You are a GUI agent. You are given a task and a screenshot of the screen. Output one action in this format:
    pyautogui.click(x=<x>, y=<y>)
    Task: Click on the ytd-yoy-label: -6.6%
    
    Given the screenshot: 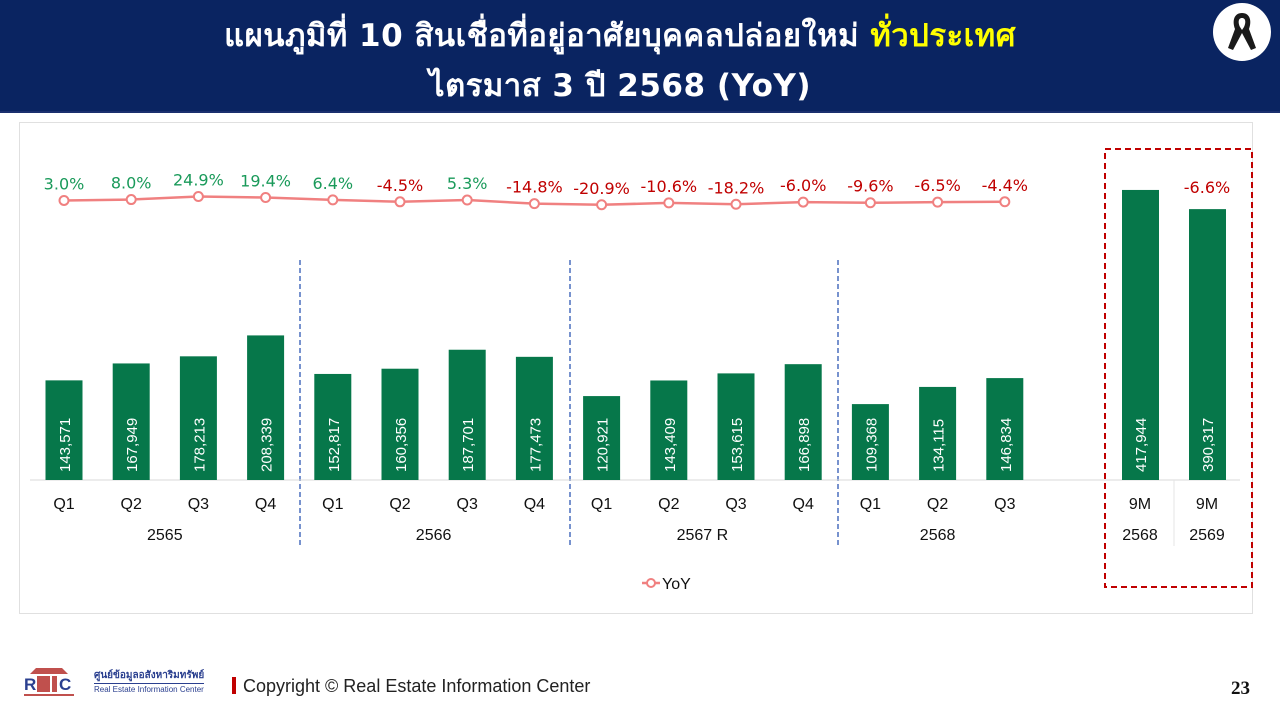 What is the action you would take?
    pyautogui.click(x=1207, y=187)
    